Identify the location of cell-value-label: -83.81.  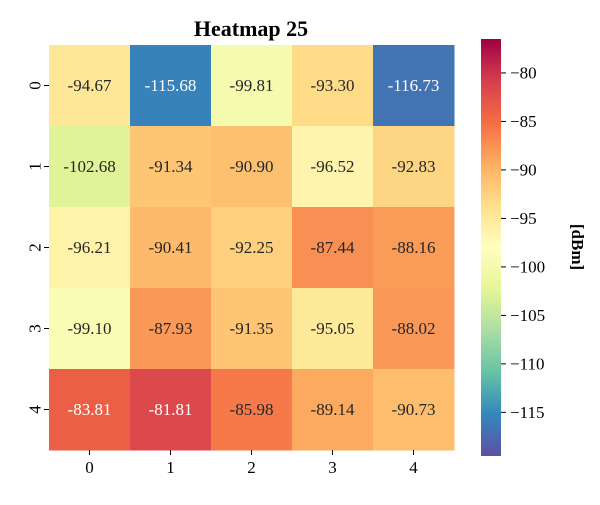
(90, 409).